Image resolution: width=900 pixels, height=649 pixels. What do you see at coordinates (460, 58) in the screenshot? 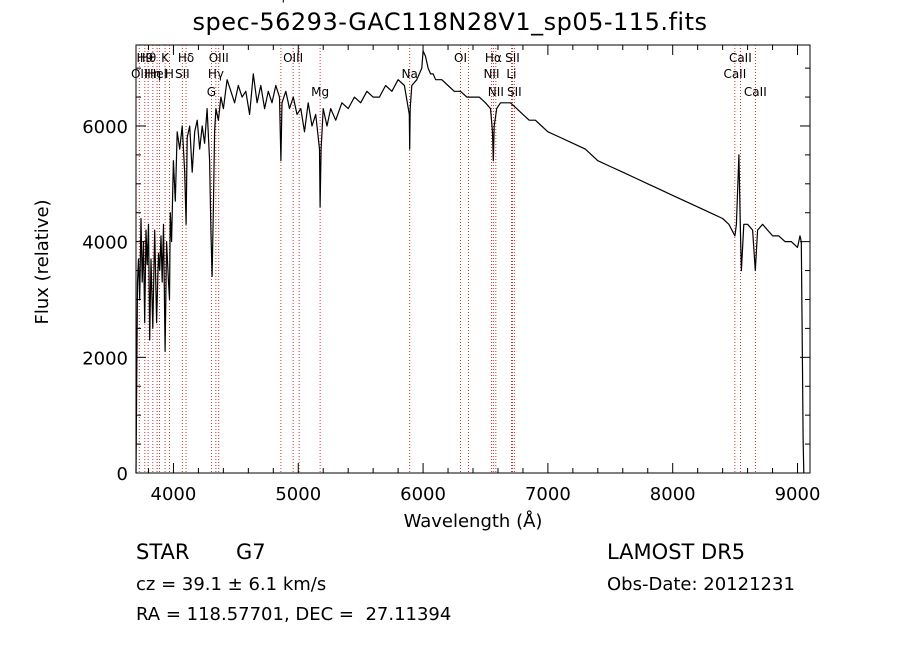
I see `spectral-line-label: OI` at bounding box center [460, 58].